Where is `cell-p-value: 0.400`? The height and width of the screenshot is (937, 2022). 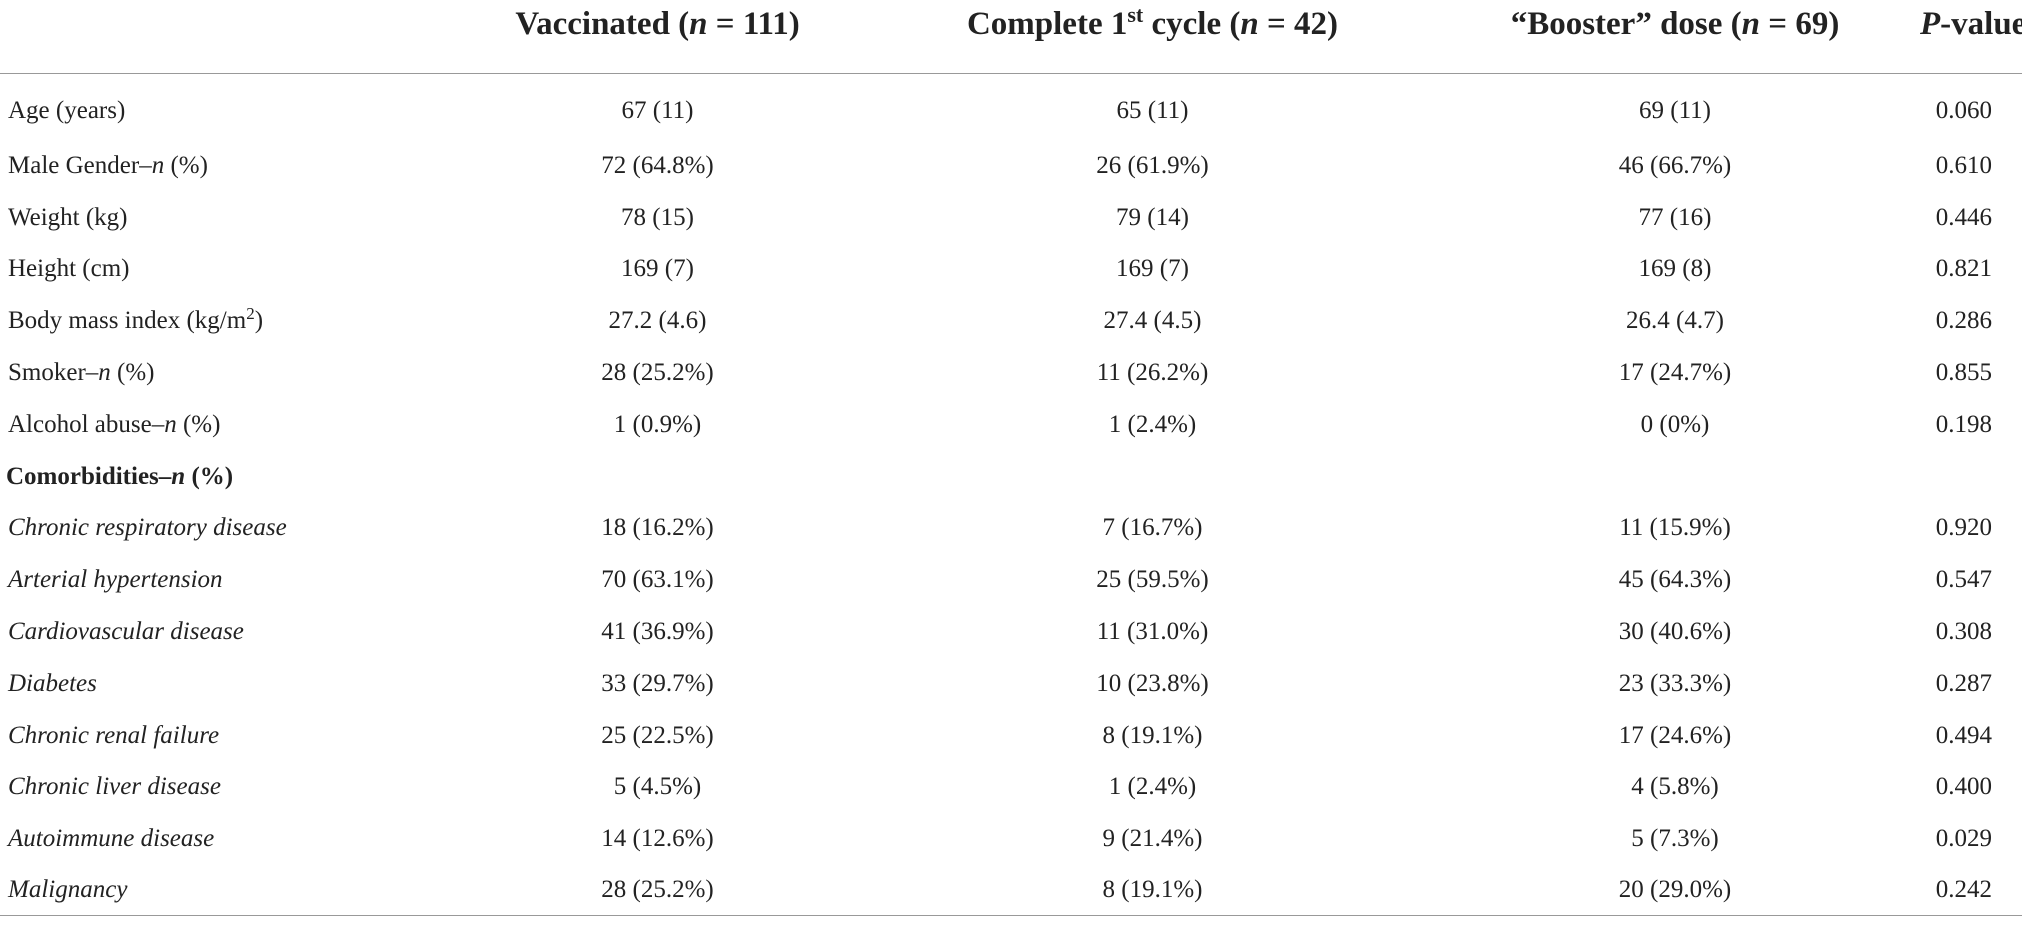 cell-p-value: 0.400 is located at coordinates (1963, 787).